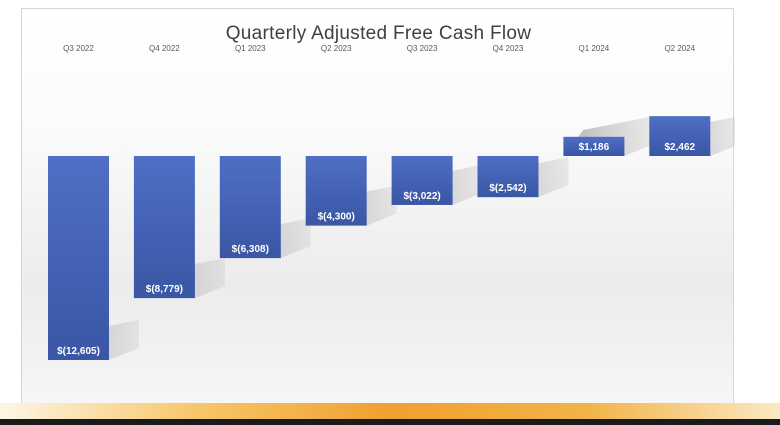  What do you see at coordinates (508, 48) in the screenshot?
I see `x-tick-label: Q4 2023` at bounding box center [508, 48].